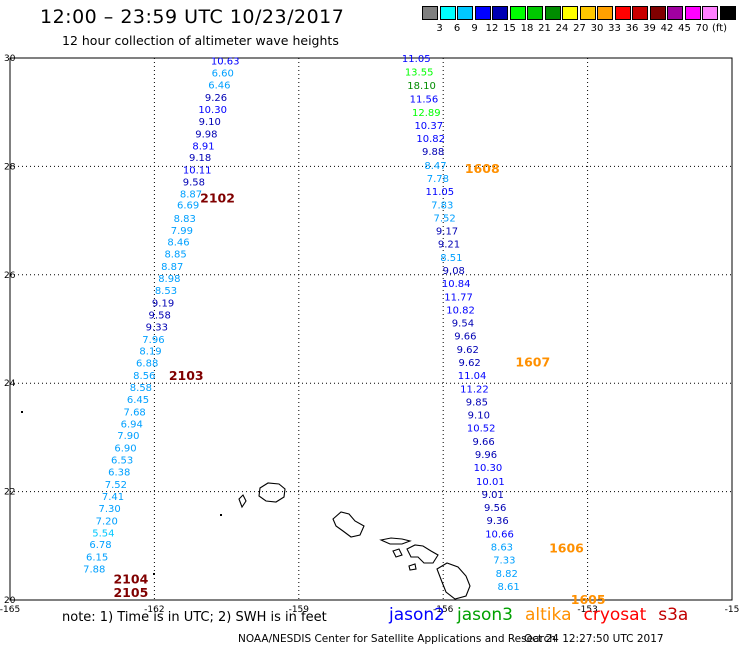 This screenshot has height=650, width=740. Describe the element at coordinates (548, 615) in the screenshot. I see `legend-item-altika: altika` at that location.